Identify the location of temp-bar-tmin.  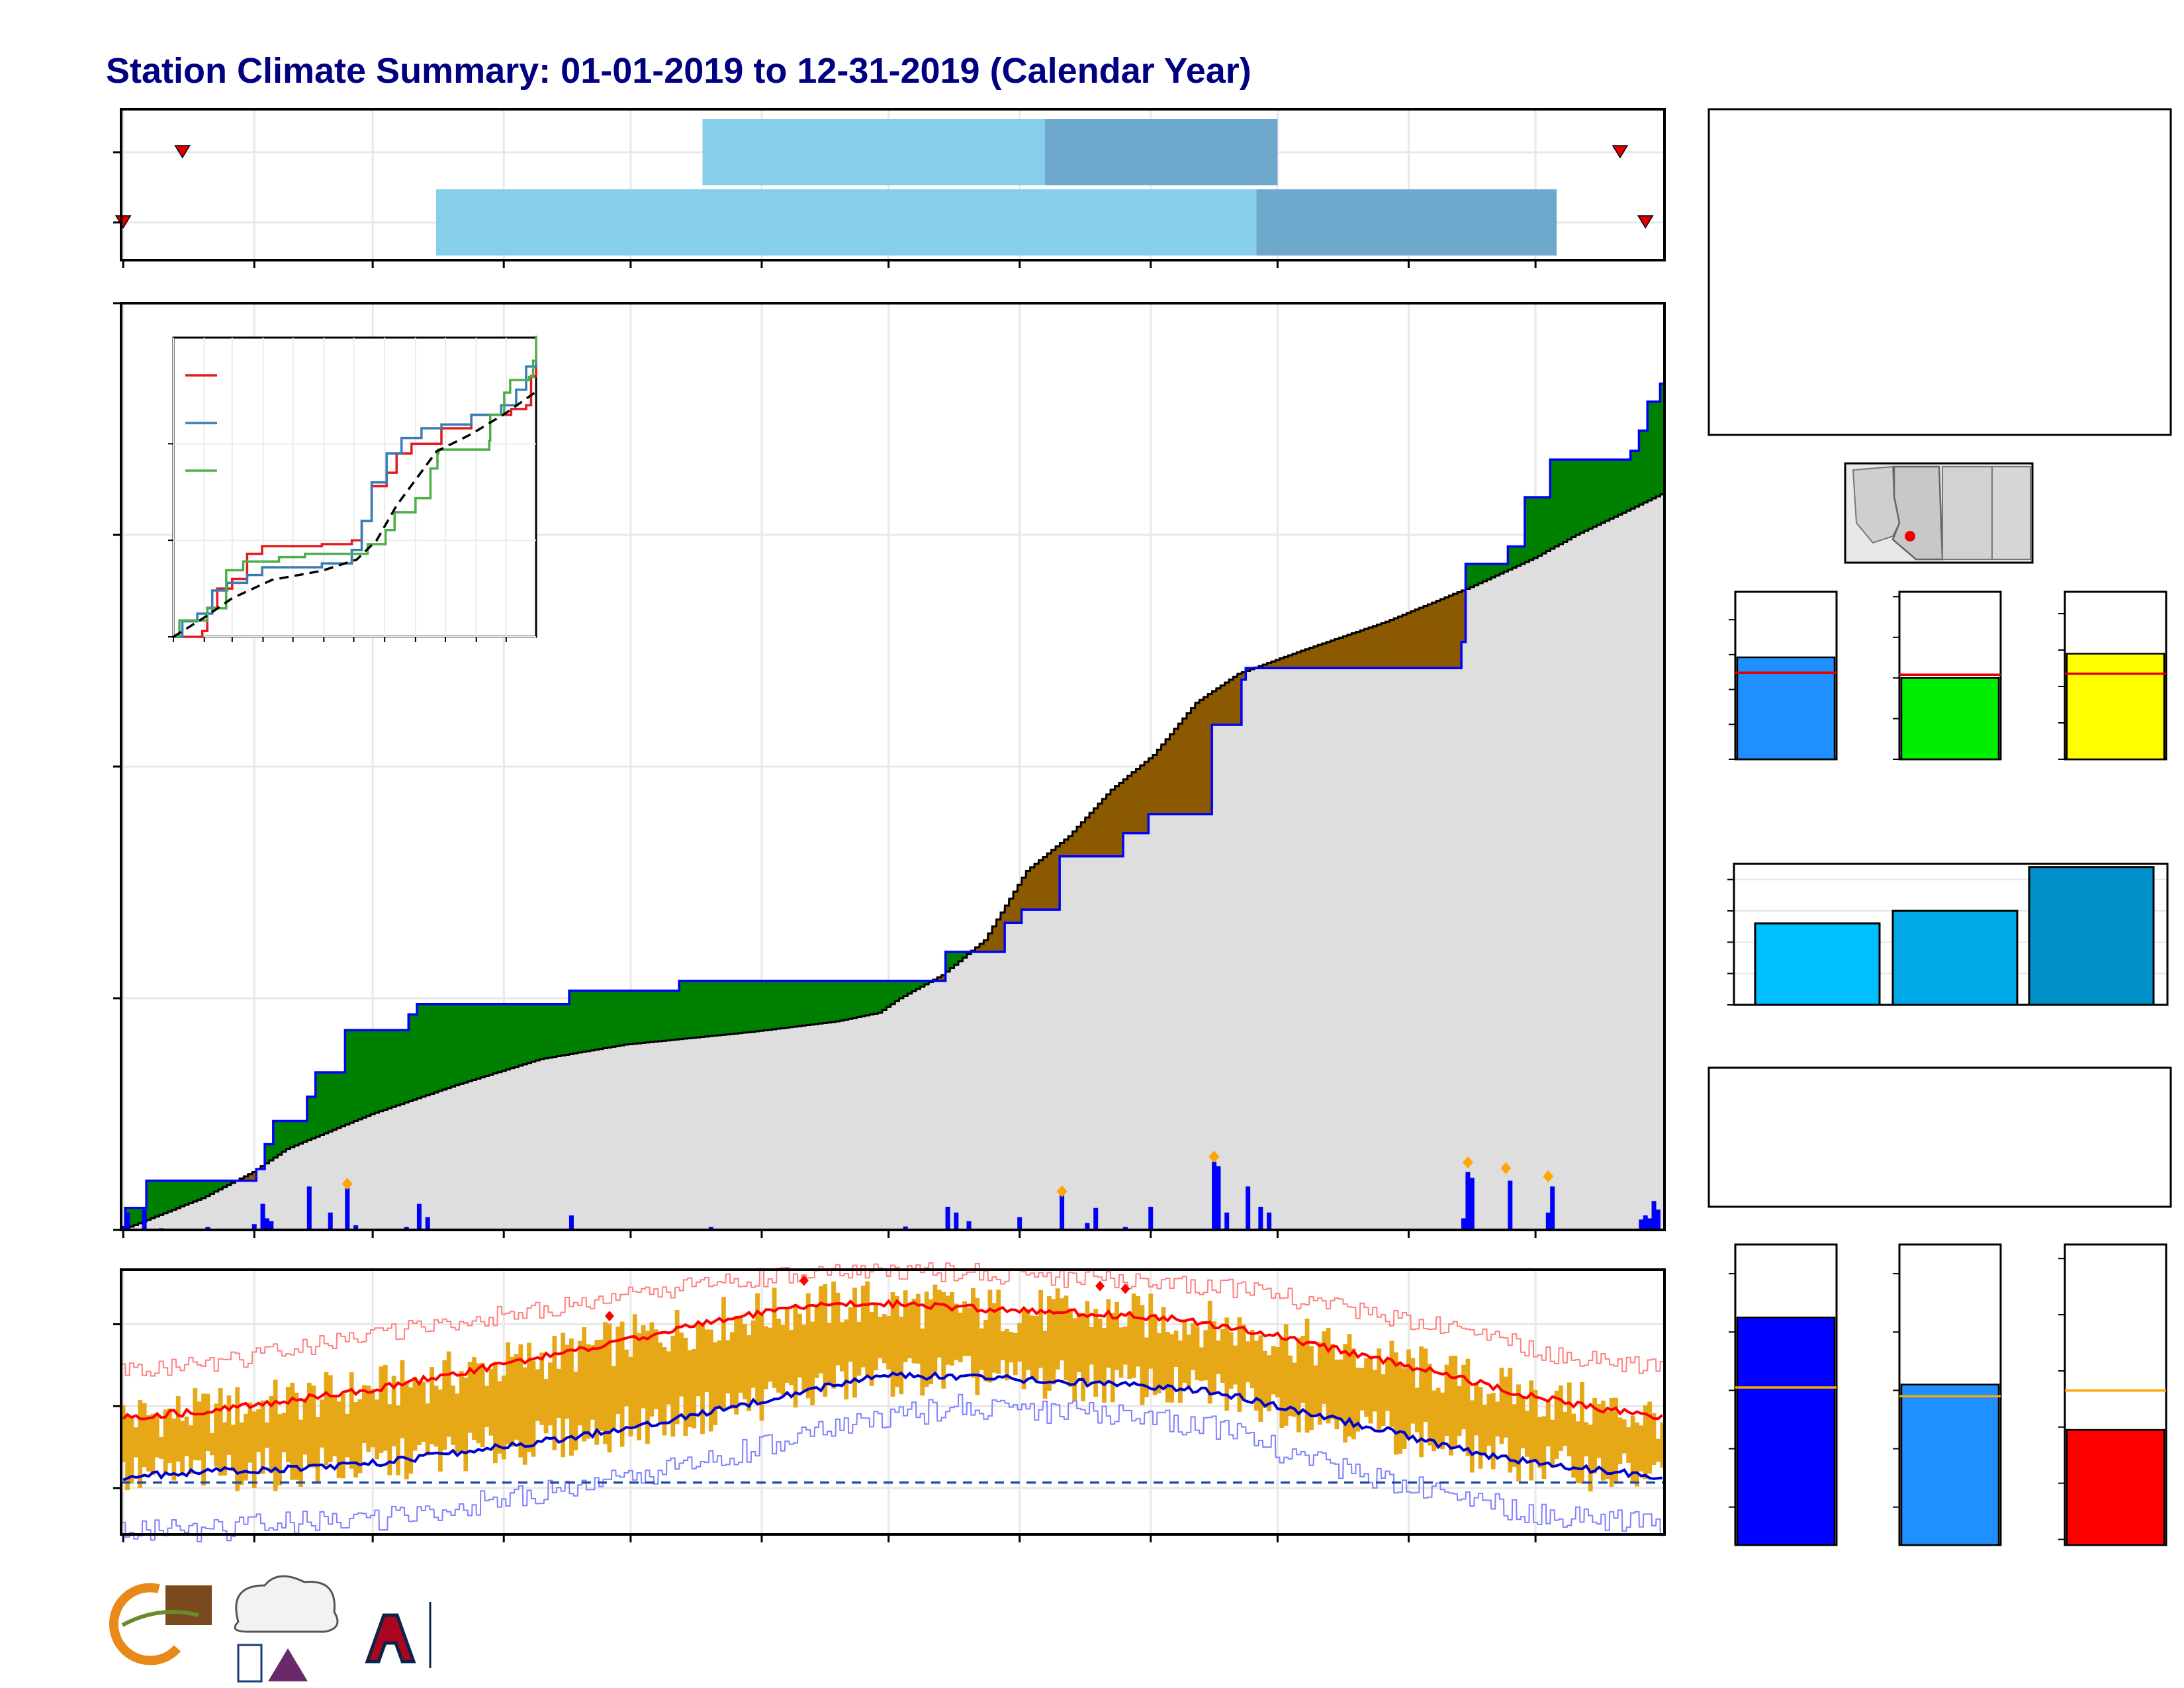
(1786, 1431).